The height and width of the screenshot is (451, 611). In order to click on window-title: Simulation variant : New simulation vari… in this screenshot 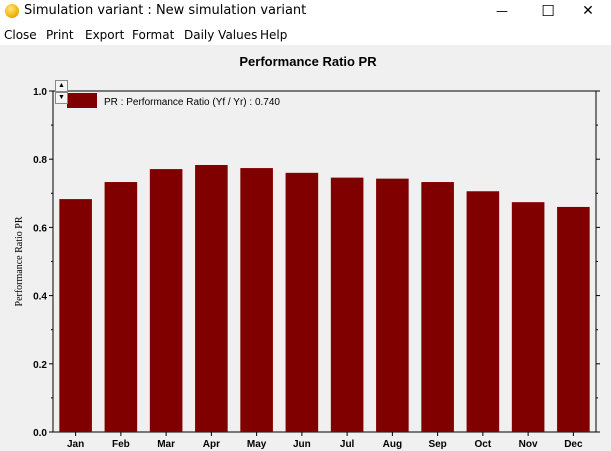, I will do `click(165, 10)`.